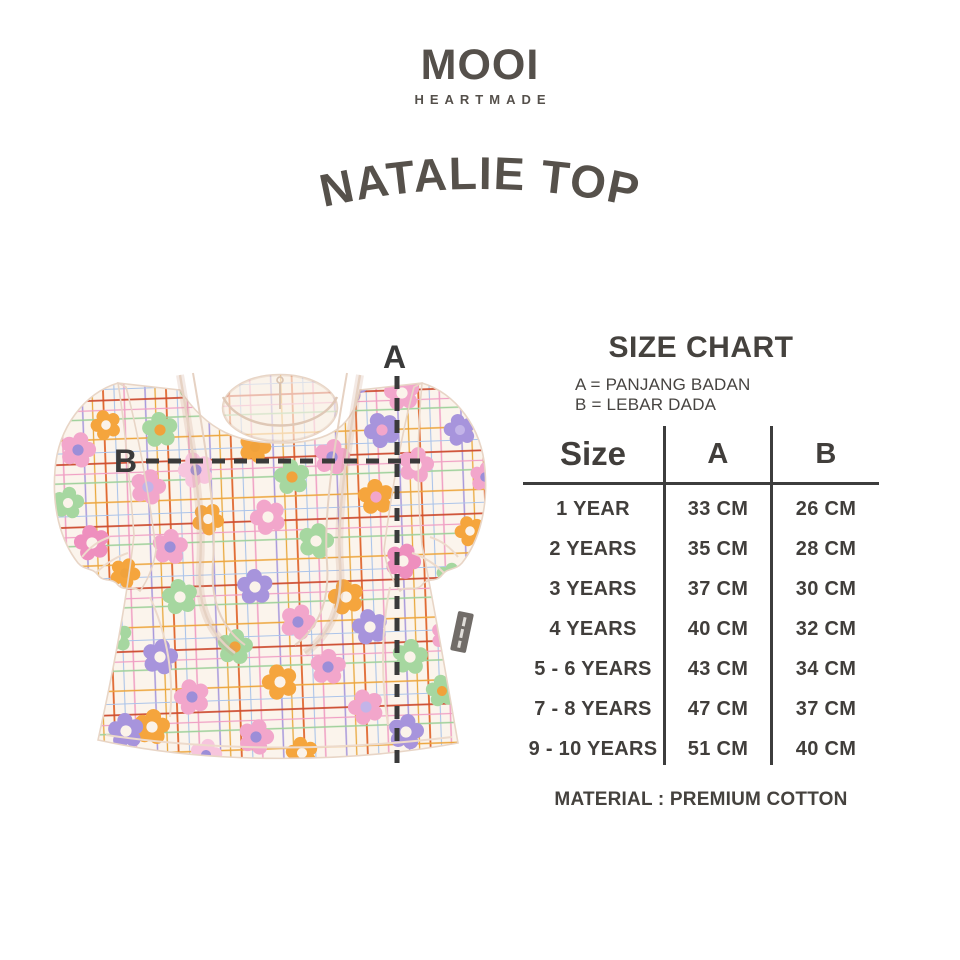 This screenshot has width=960, height=960. I want to click on table-row-a: 35 CM, so click(719, 545).